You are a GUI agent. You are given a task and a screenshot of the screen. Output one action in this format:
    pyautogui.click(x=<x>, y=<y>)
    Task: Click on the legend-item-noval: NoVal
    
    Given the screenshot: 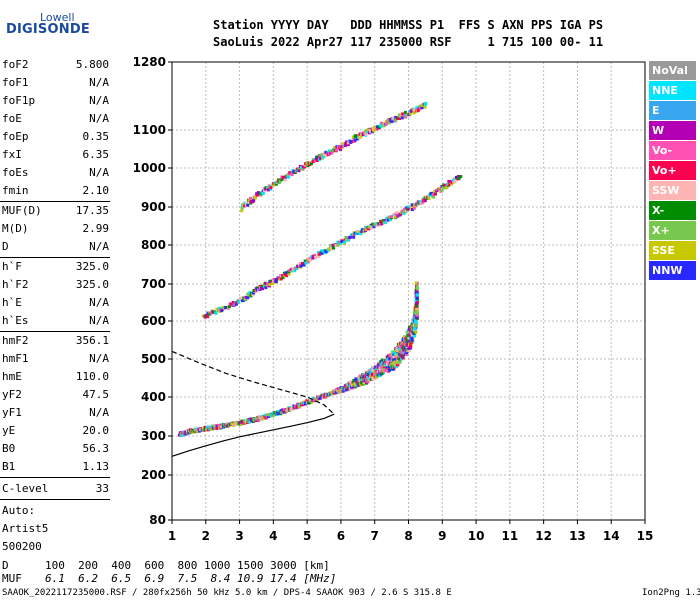 What is the action you would take?
    pyautogui.click(x=672, y=70)
    